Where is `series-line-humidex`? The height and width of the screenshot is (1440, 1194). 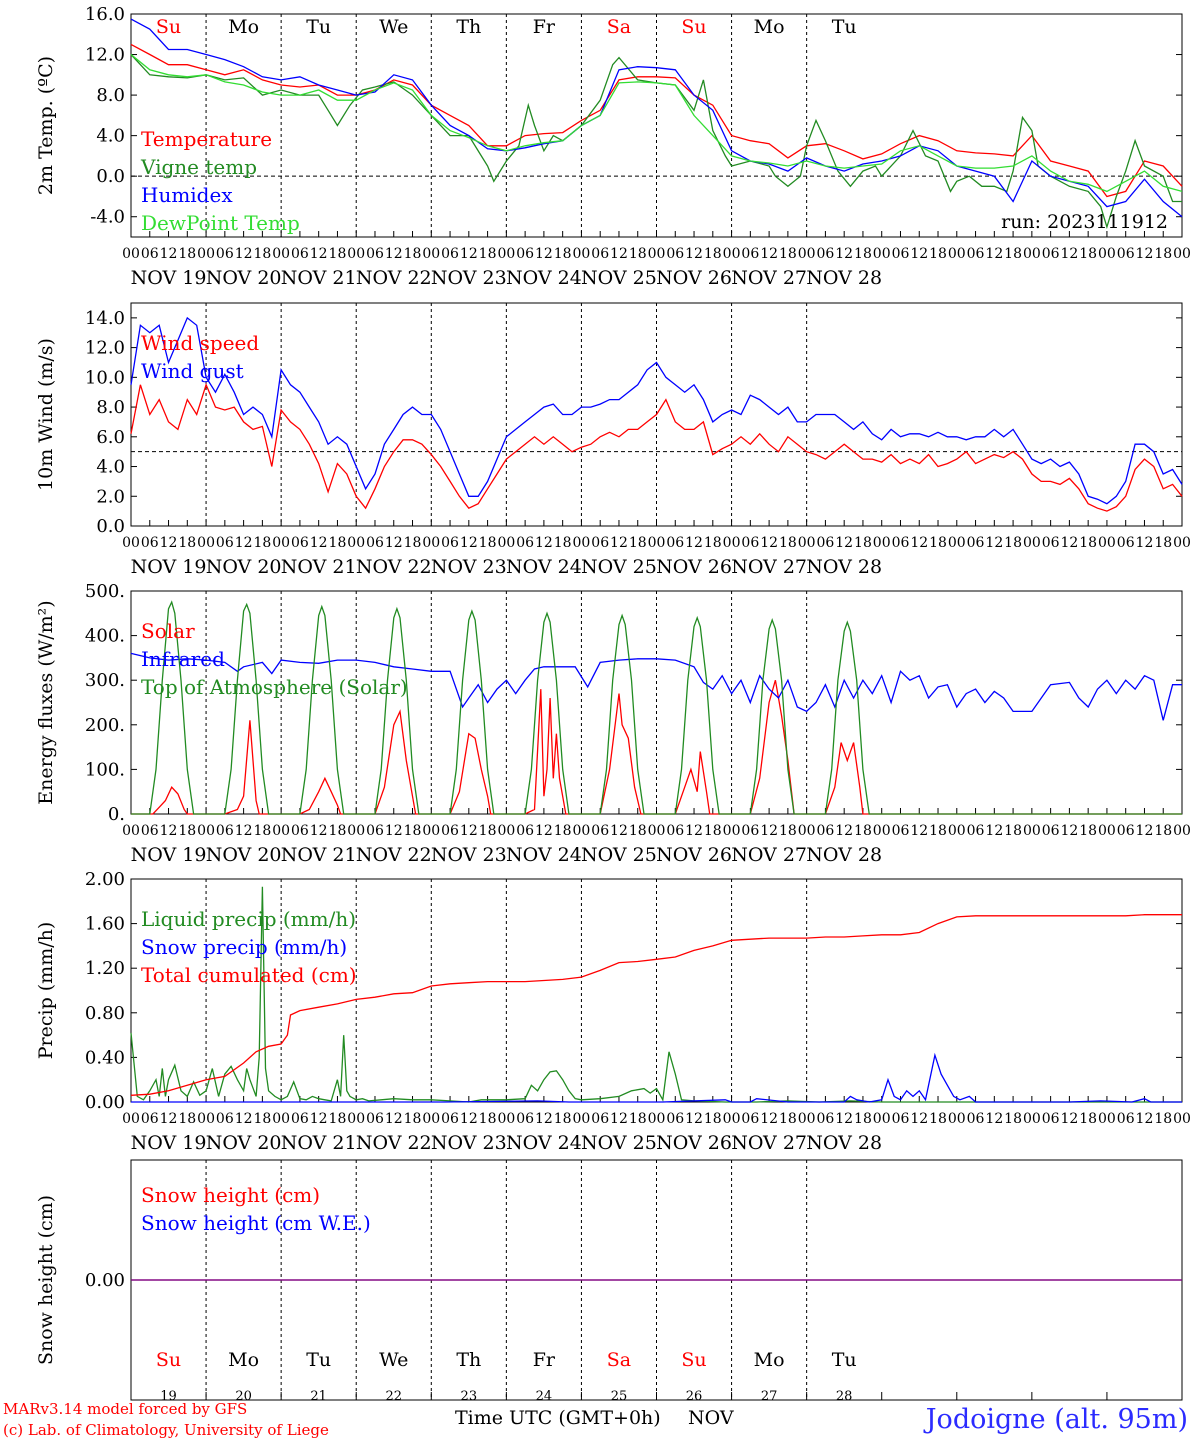 series-line-humidex is located at coordinates (656, 118).